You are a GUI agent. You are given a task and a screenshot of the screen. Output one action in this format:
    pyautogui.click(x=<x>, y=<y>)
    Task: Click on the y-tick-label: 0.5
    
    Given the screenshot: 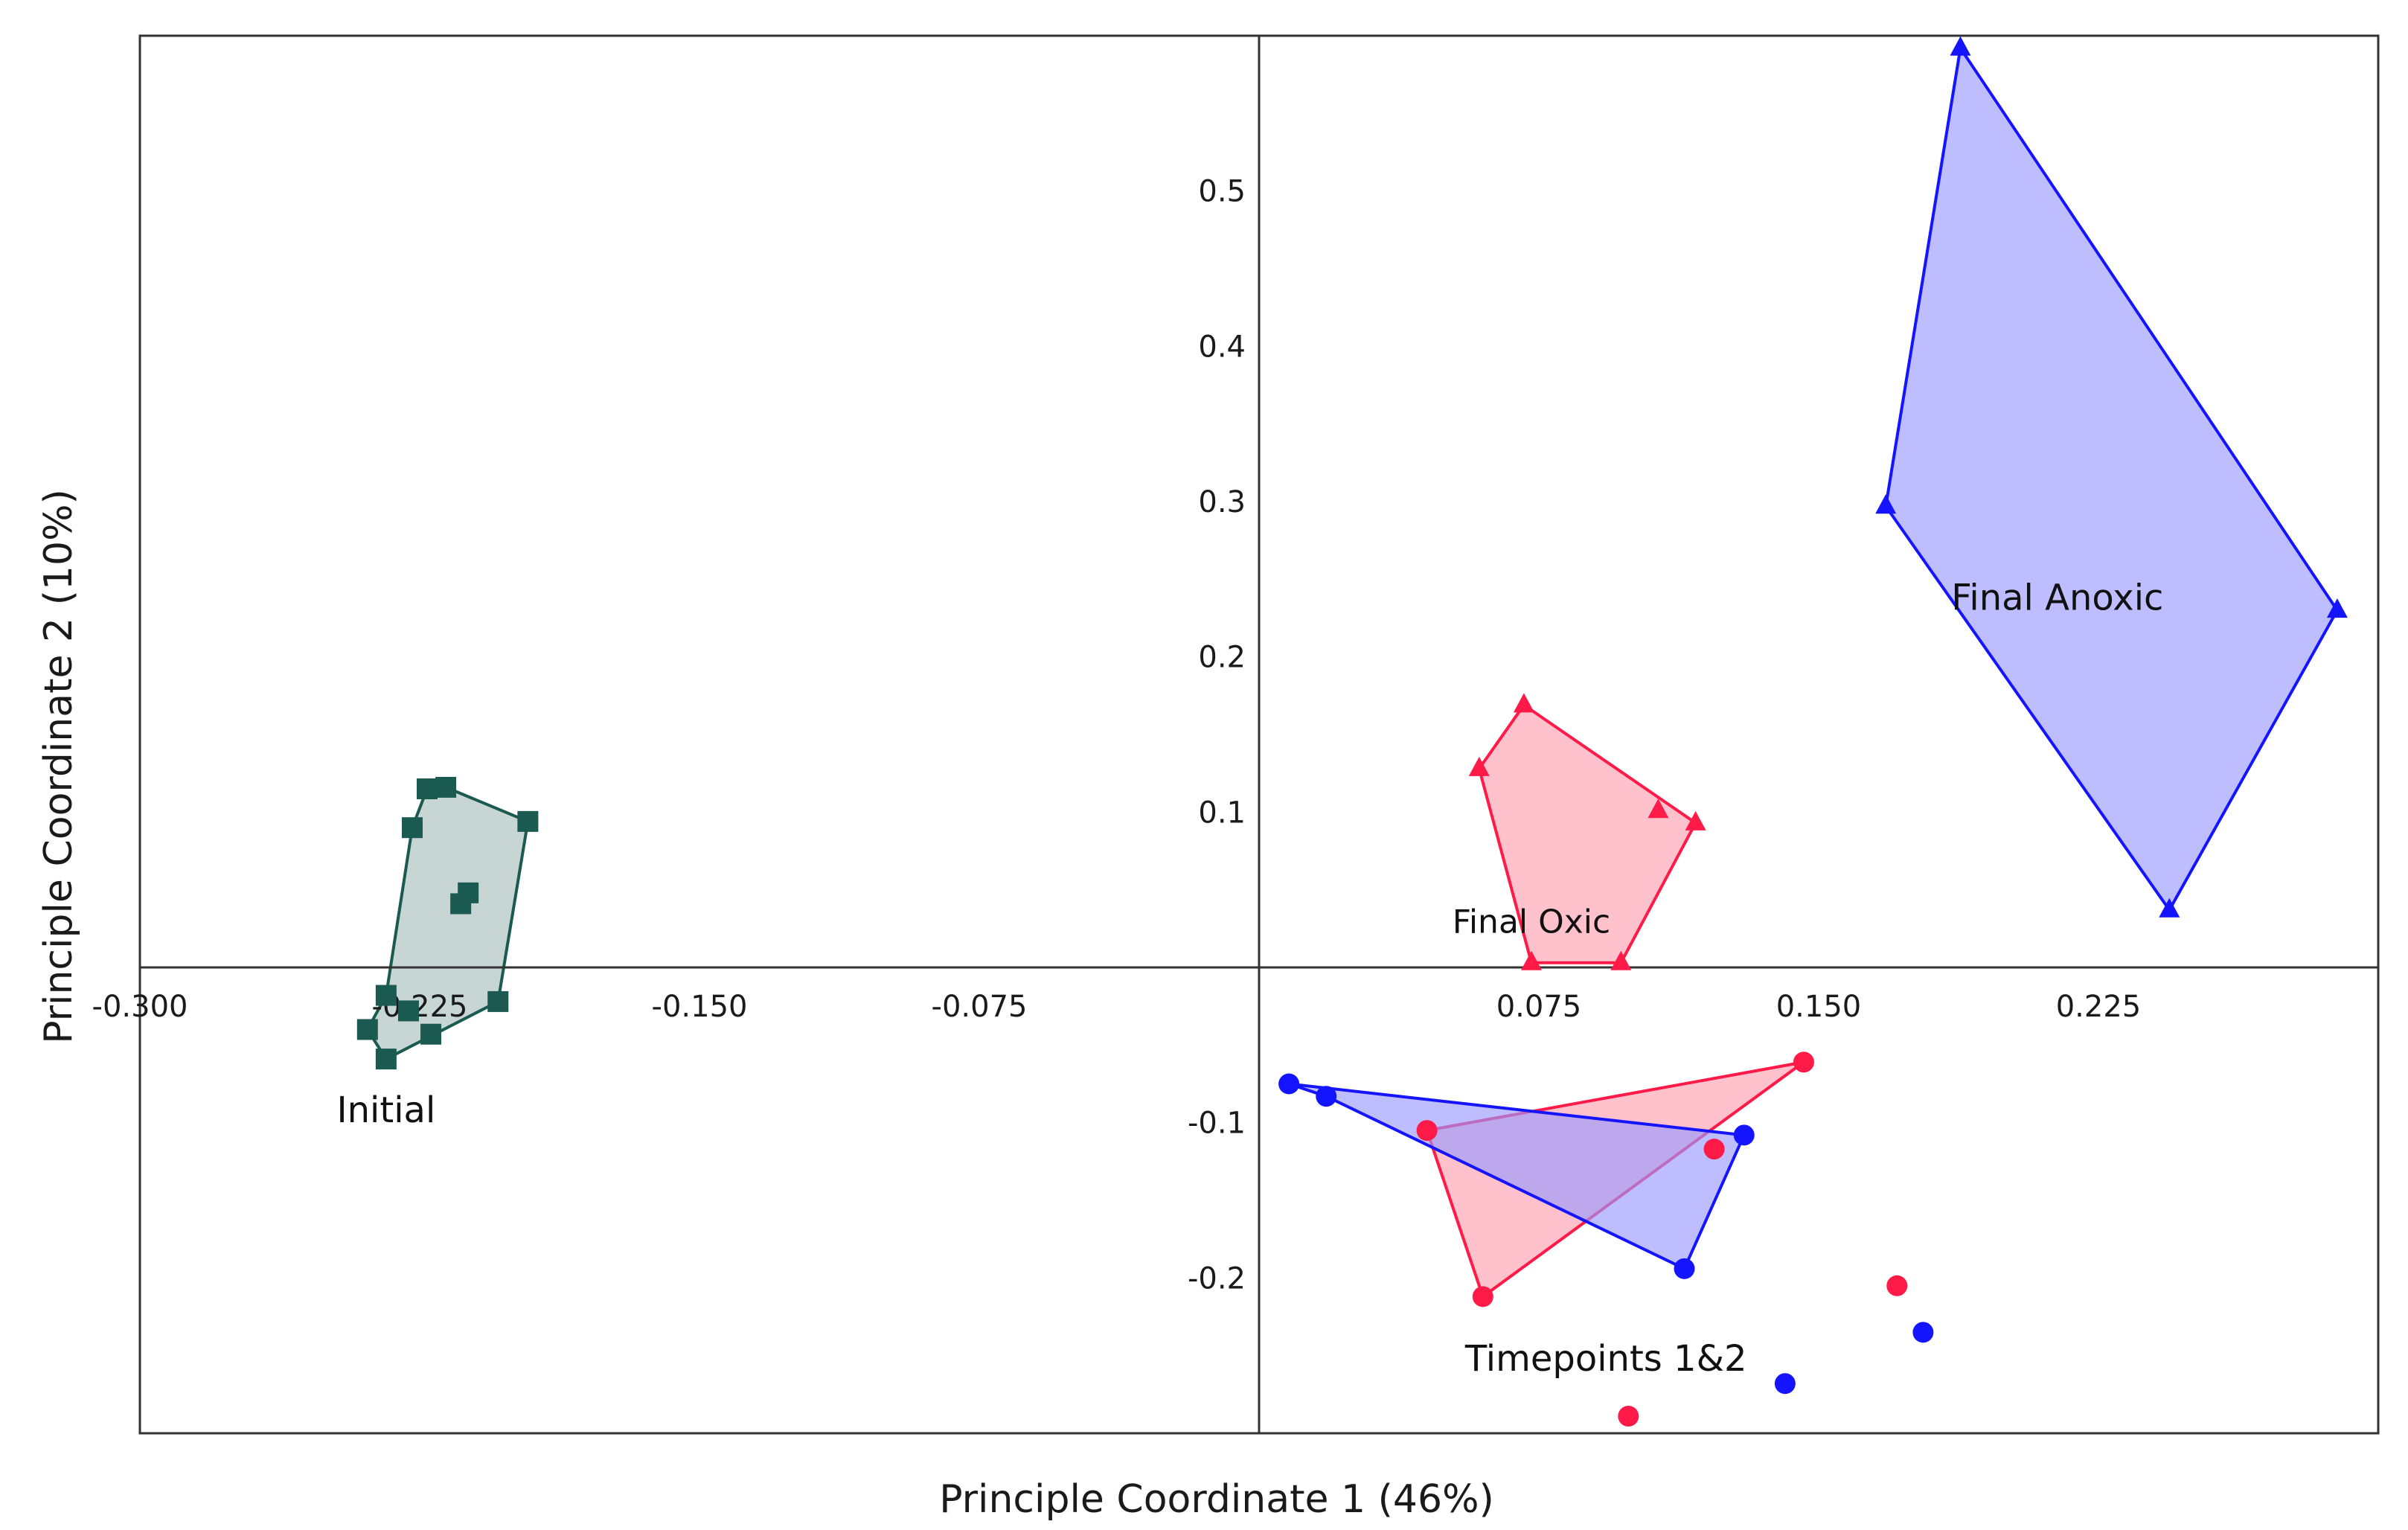 What is the action you would take?
    pyautogui.click(x=1222, y=192)
    